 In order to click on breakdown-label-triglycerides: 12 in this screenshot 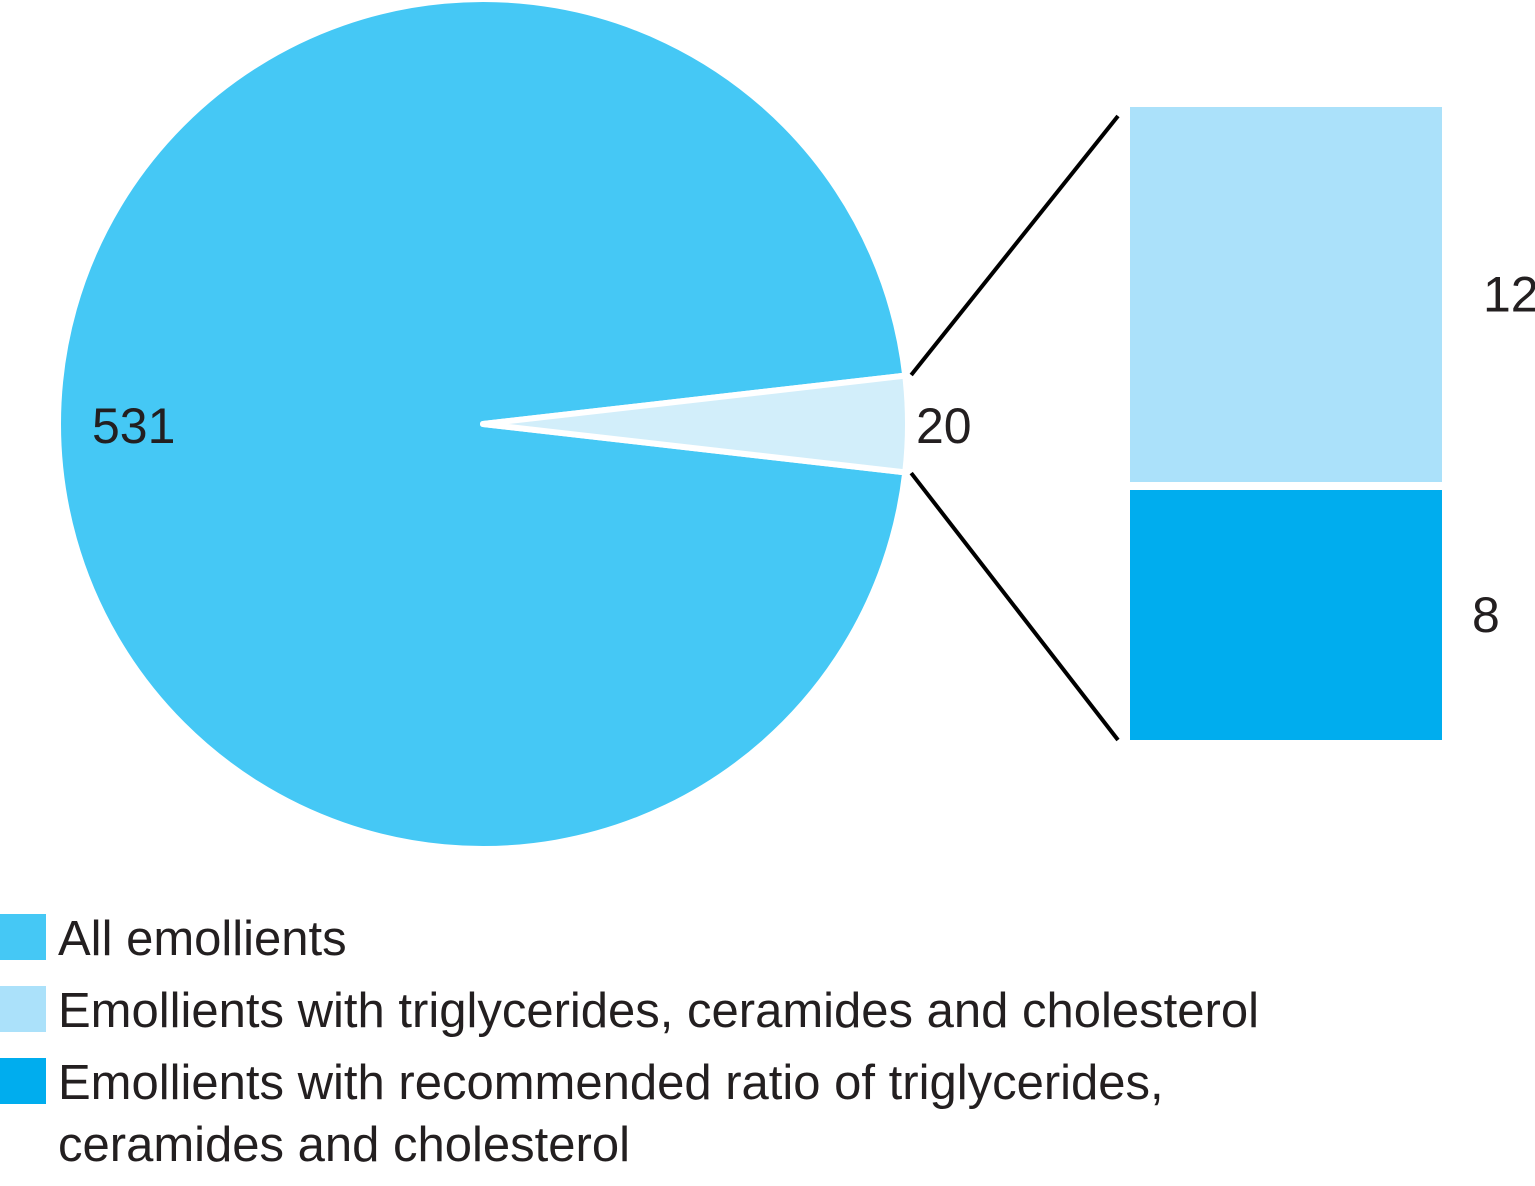, I will do `click(1509, 295)`.